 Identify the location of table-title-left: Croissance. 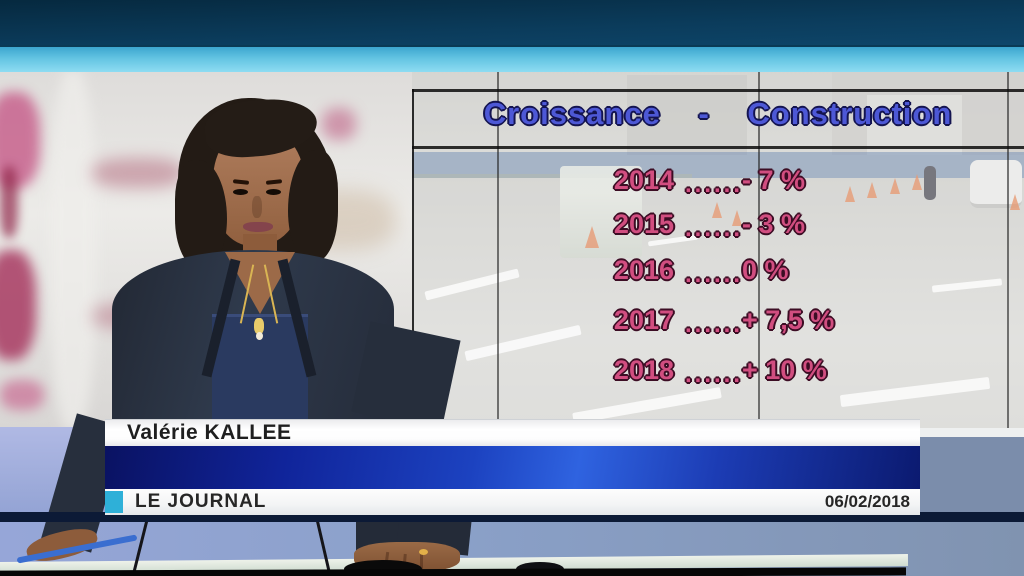
(572, 113).